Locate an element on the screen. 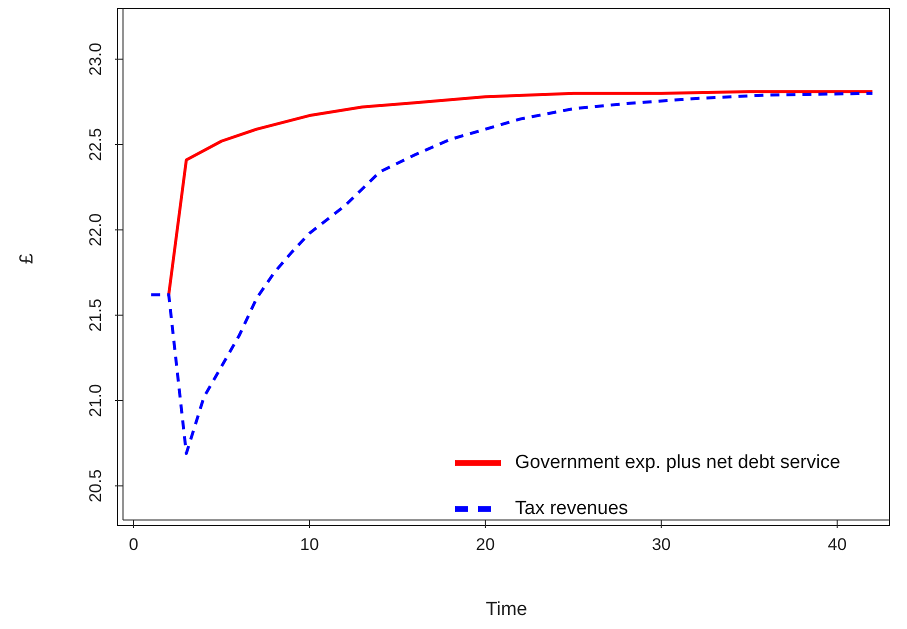 Image resolution: width=907 pixels, height=629 pixels. x-tick-label: 0 is located at coordinates (133, 544).